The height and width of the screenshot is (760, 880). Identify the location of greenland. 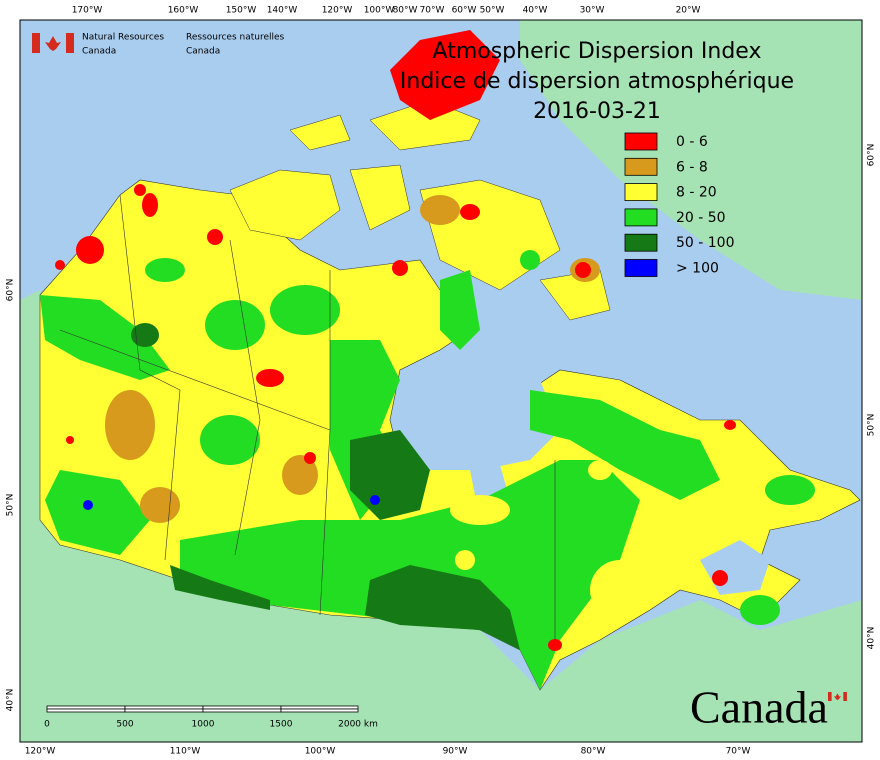
(691, 160).